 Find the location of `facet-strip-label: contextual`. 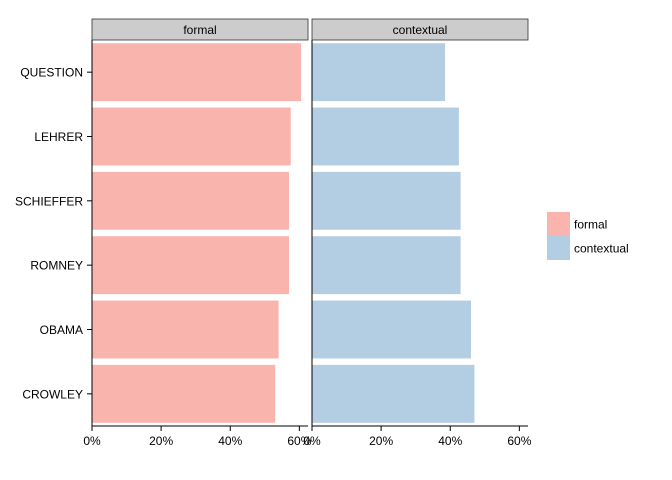

facet-strip-label: contextual is located at coordinates (420, 30).